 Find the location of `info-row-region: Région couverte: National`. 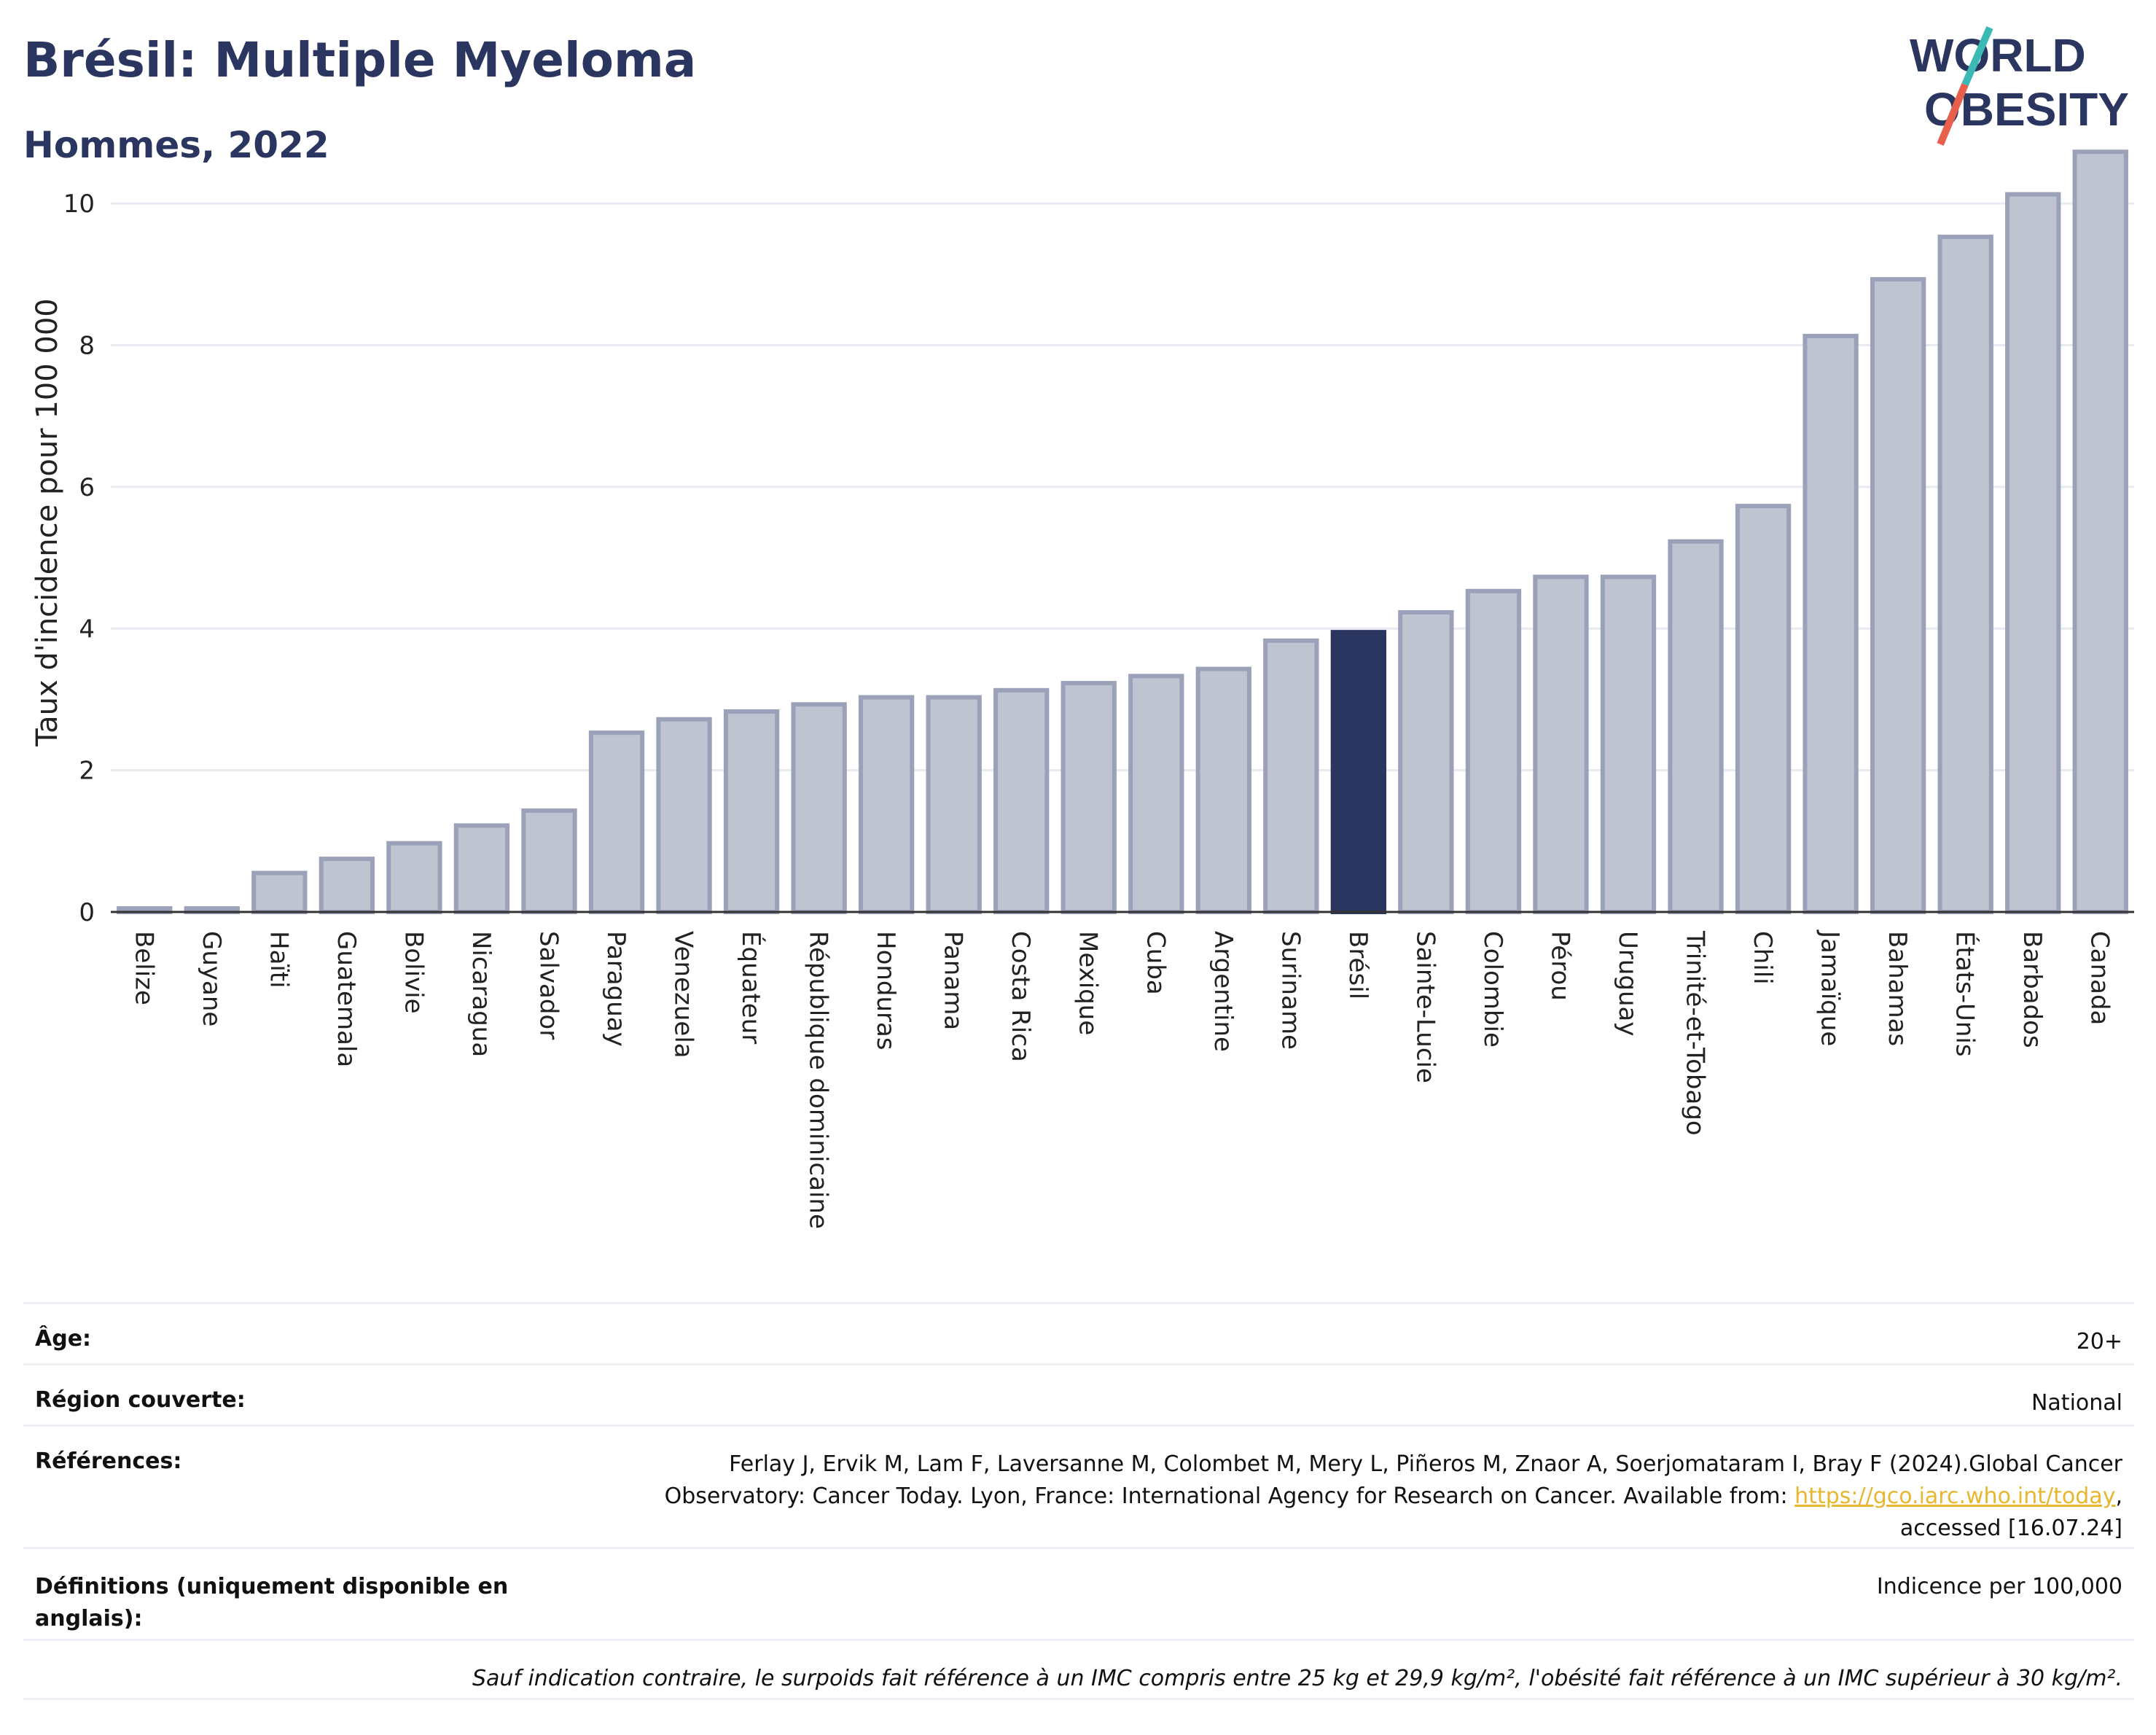

info-row-region: Région couverte: National is located at coordinates (1079, 1393).